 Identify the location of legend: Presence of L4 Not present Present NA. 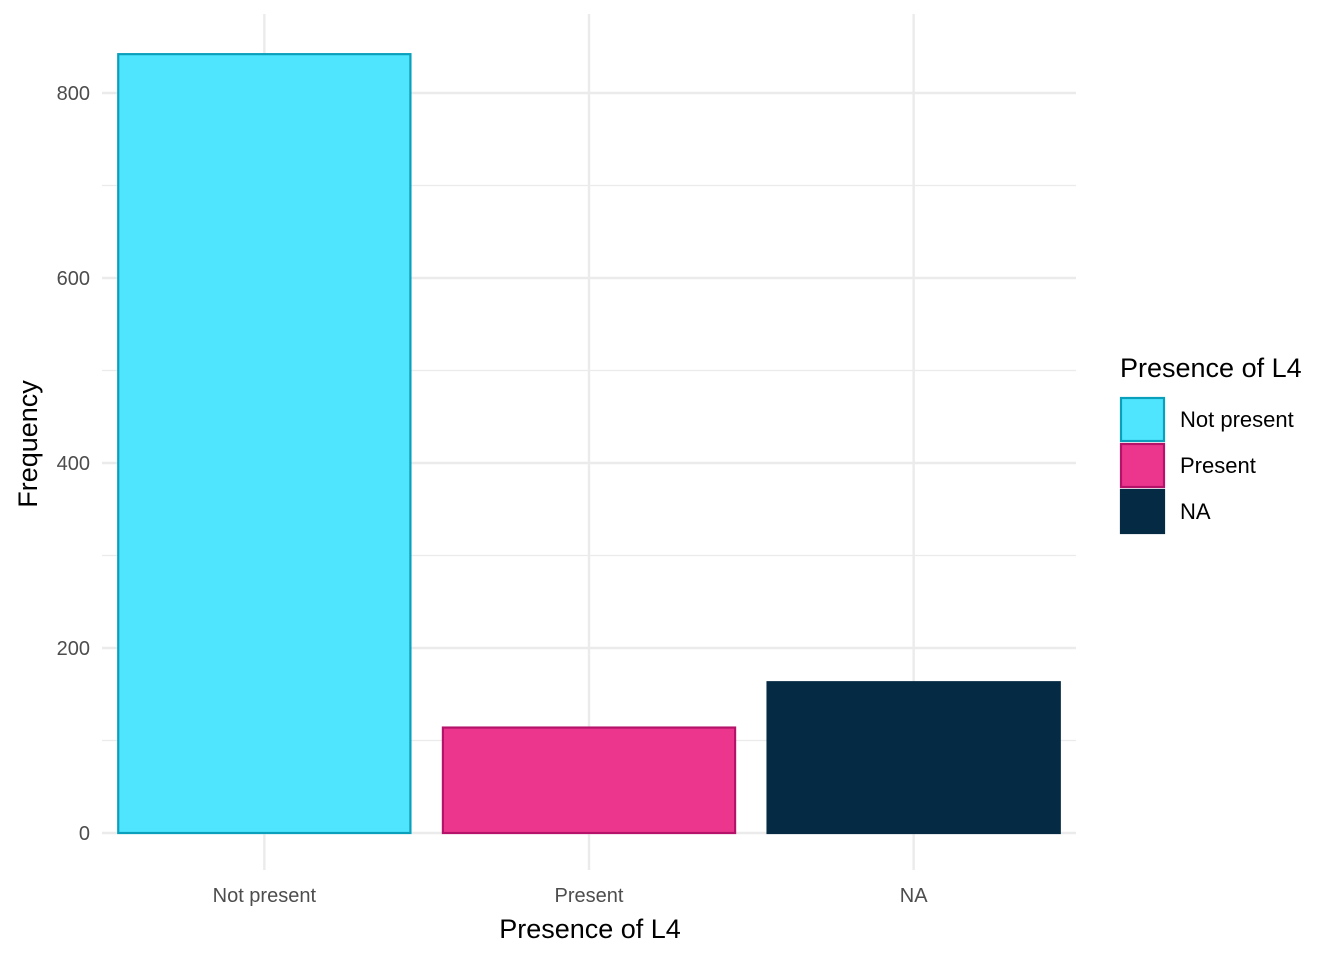
(1210, 444).